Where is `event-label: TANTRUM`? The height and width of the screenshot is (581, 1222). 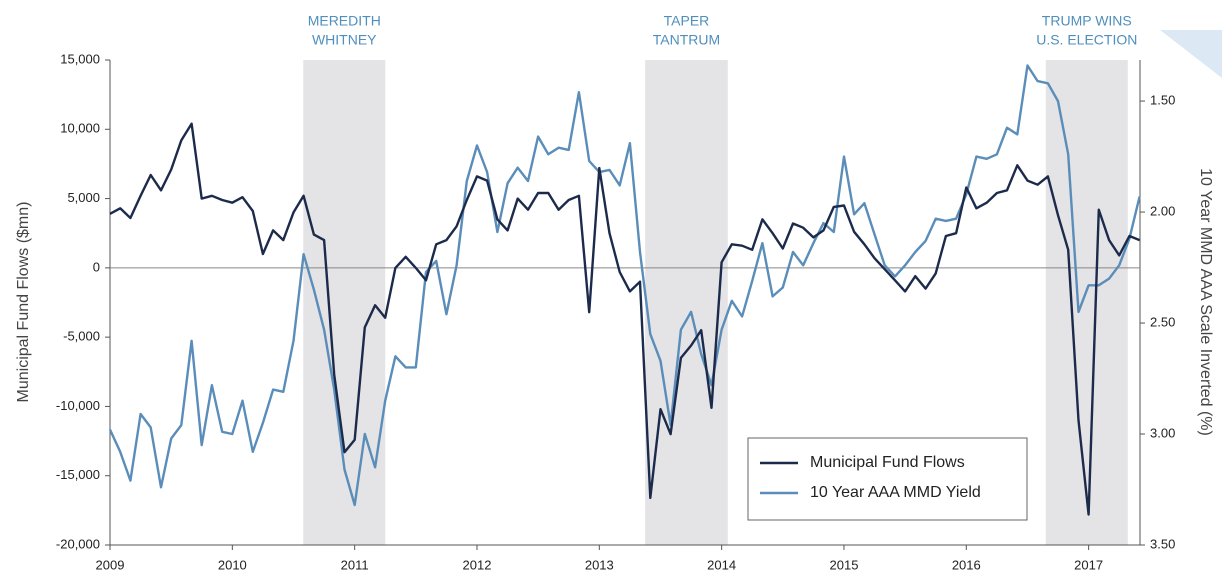 event-label: TANTRUM is located at coordinates (686, 40).